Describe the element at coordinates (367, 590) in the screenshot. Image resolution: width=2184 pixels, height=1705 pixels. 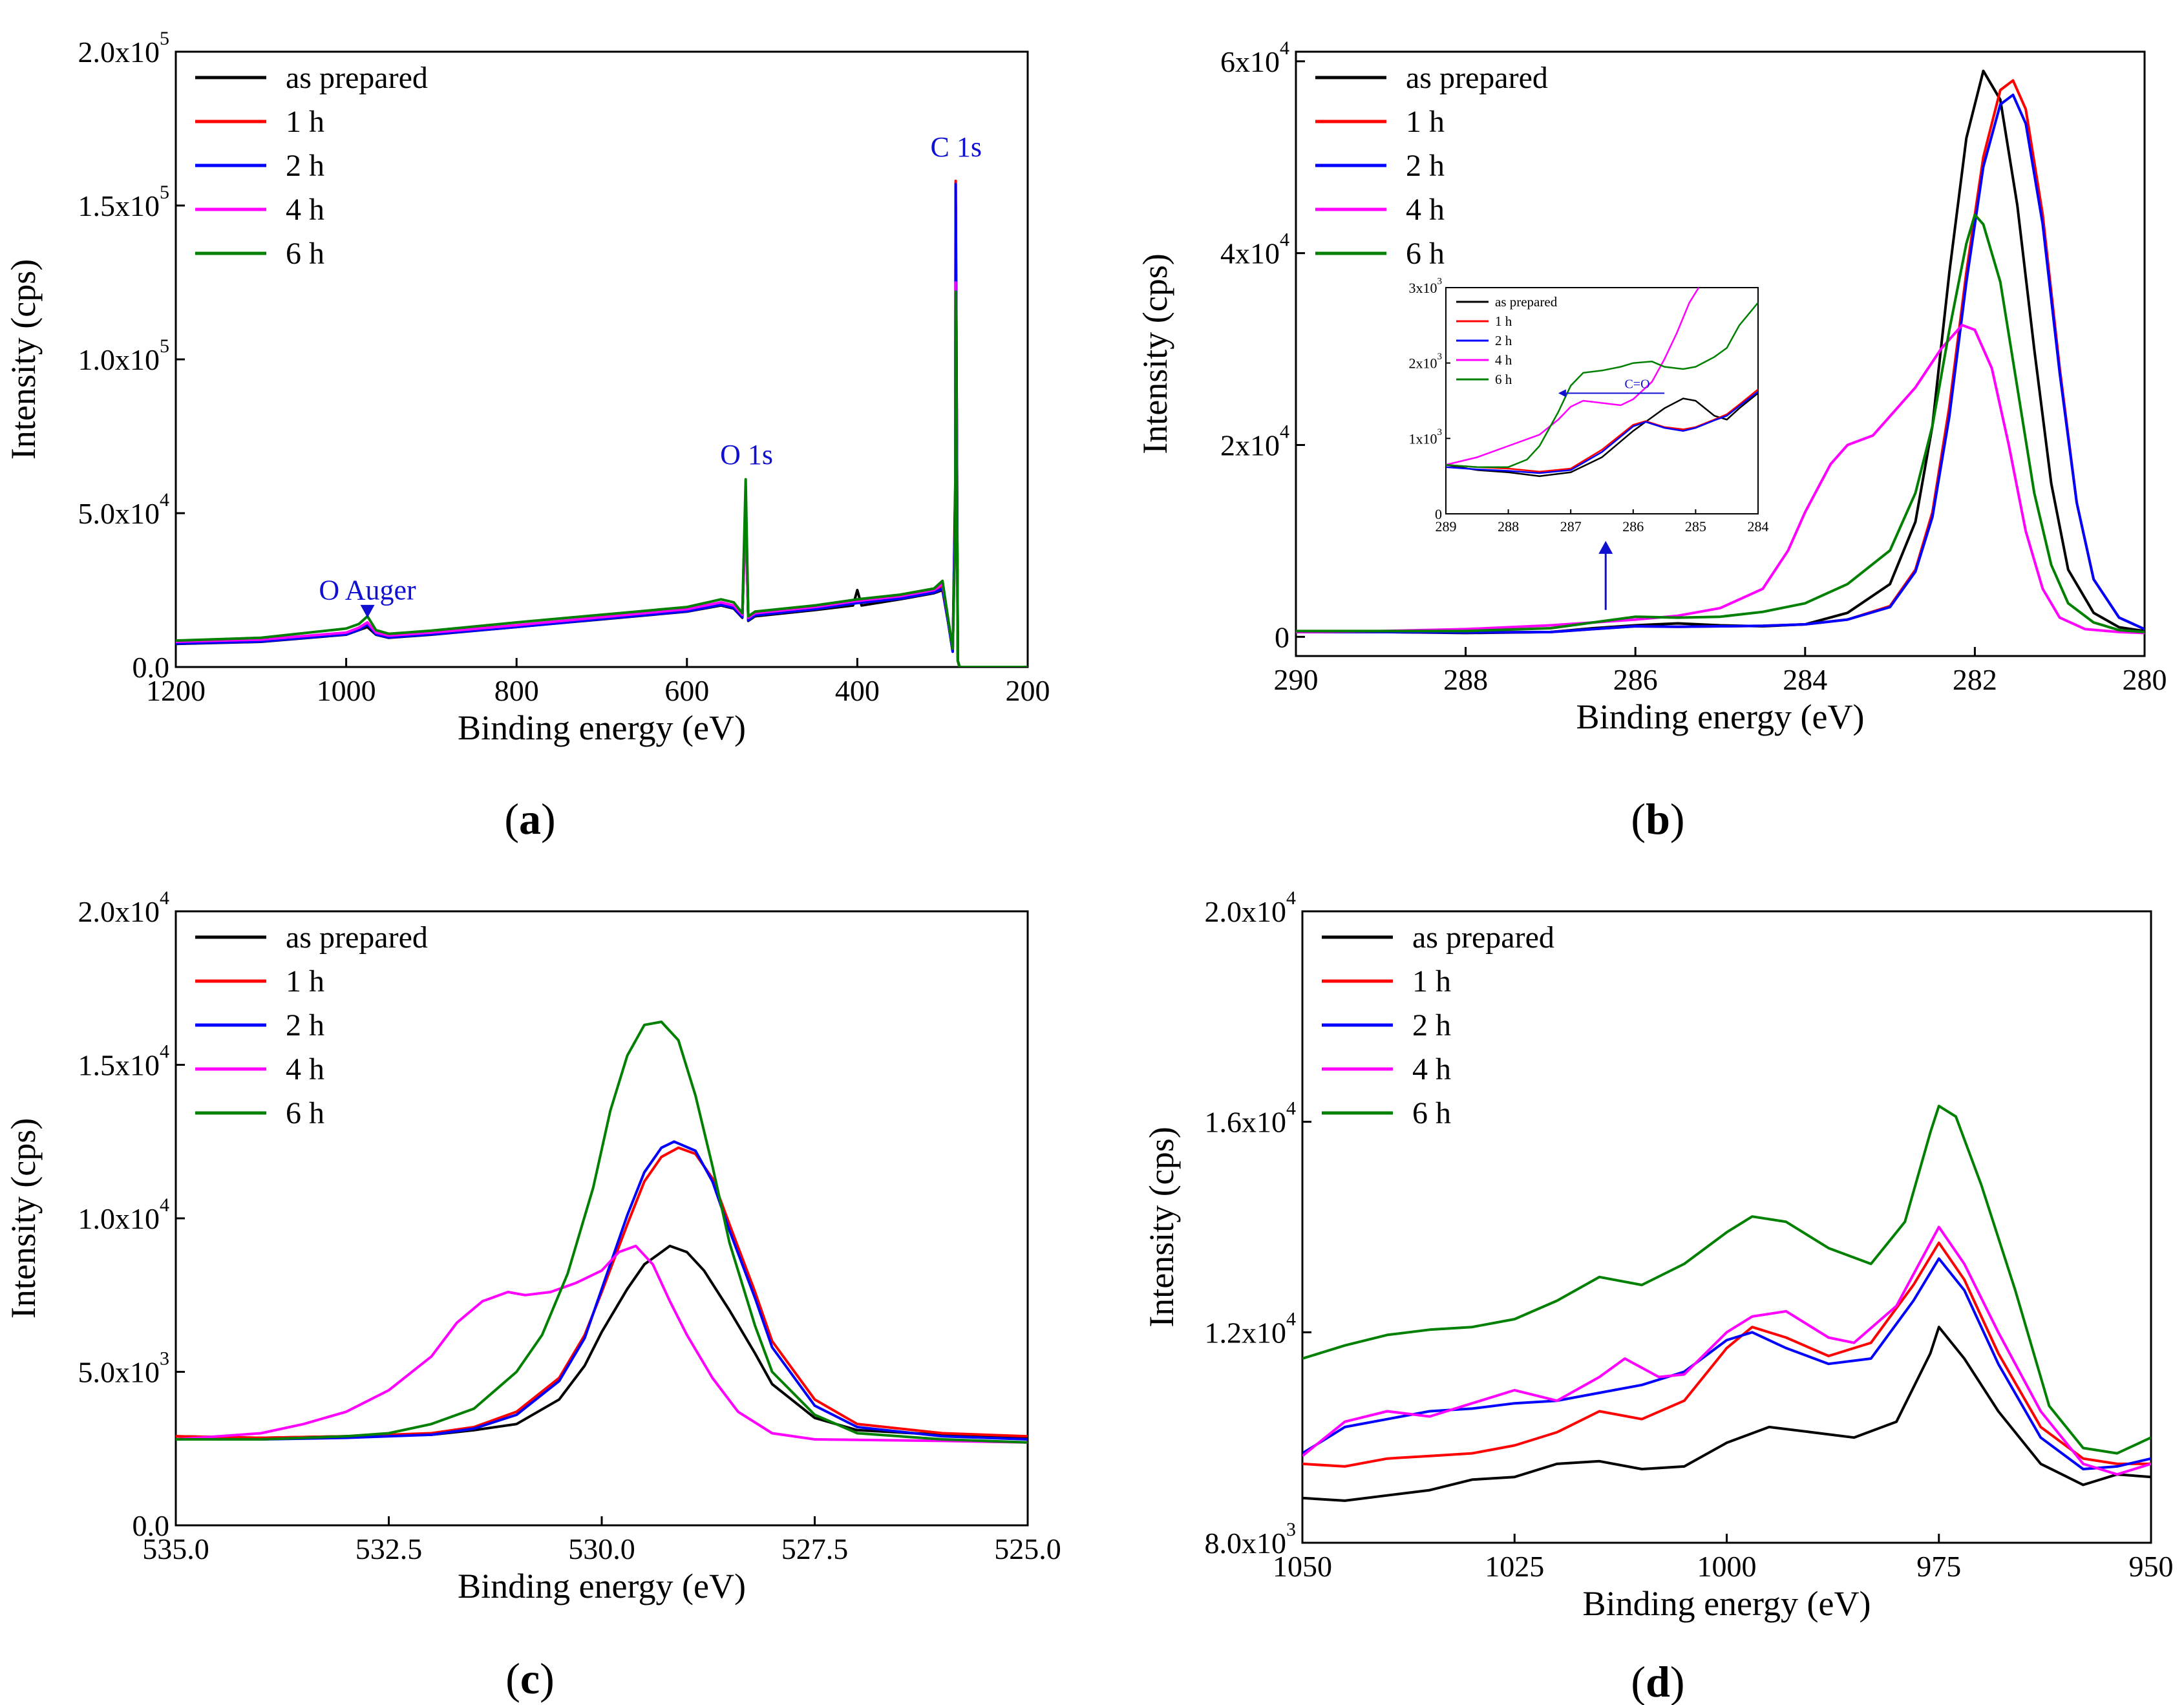
I see `peak-annotation: O Auger` at that location.